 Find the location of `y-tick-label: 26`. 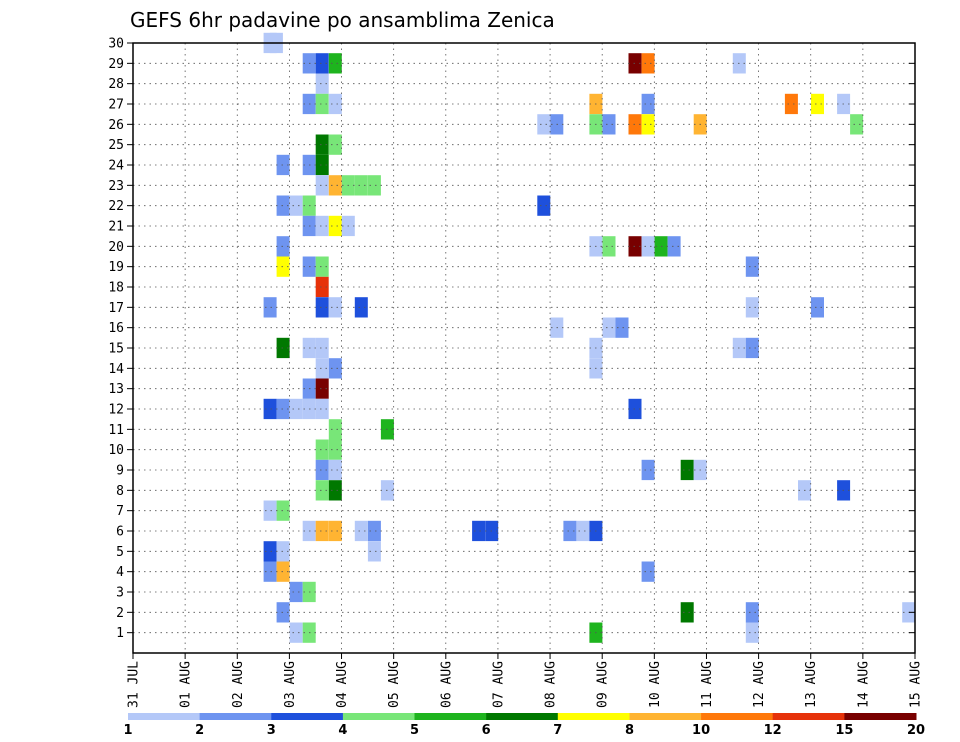

y-tick-label: 26 is located at coordinates (116, 125).